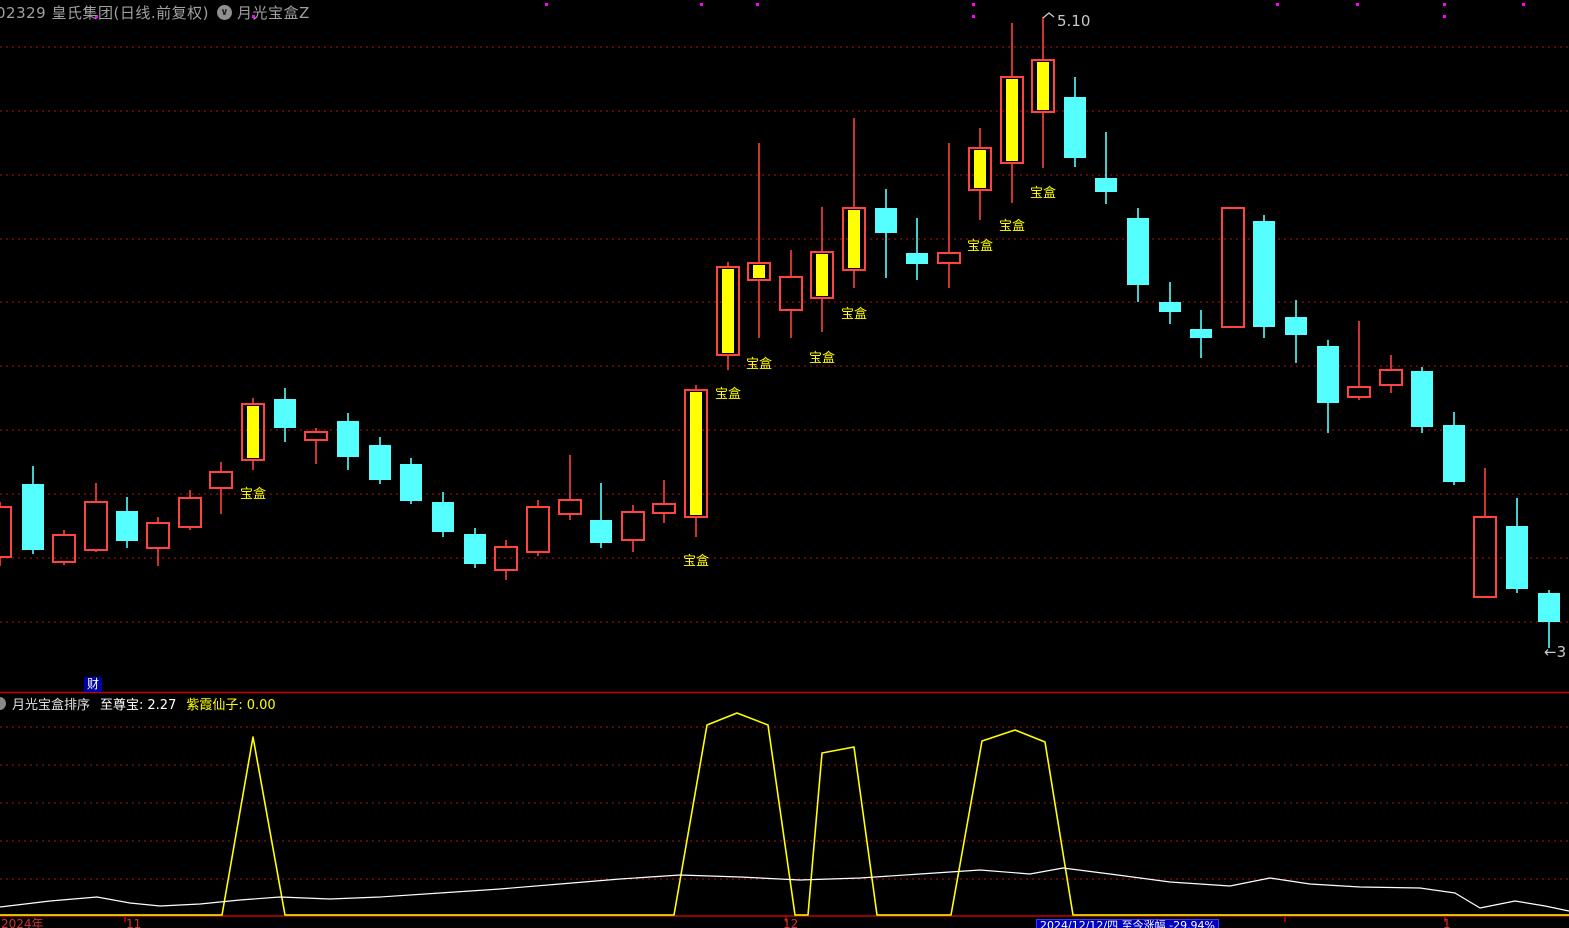 The width and height of the screenshot is (1569, 928). I want to click on tab-finance: 财, so click(93, 684).